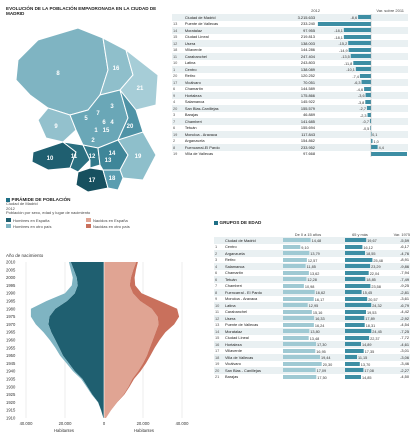 Image resolution: width=414 pixels, height=439 pixels. What do you see at coordinates (241, 298) in the screenshot?
I see `grp-row-name: Moncloa - Aravaca` at bounding box center [241, 298].